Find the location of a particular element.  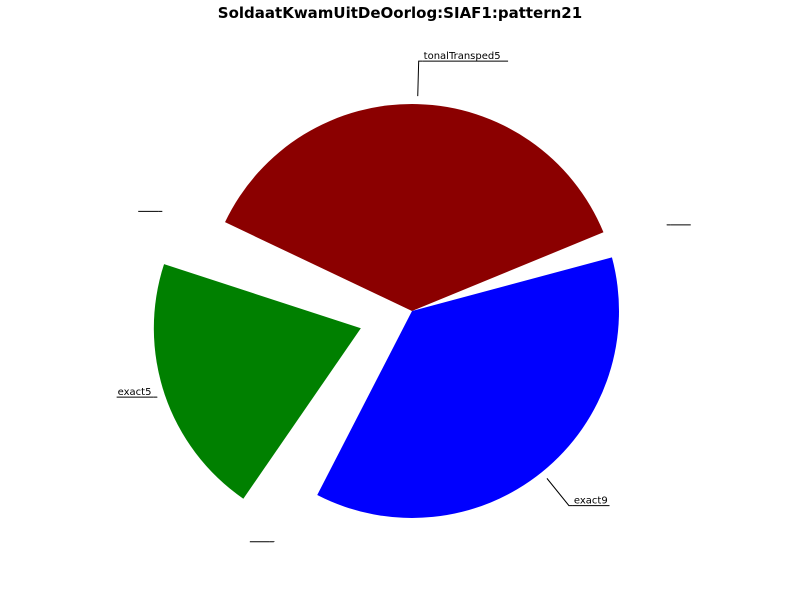

pie-label-group-exact5: exact5 is located at coordinates (137, 392).